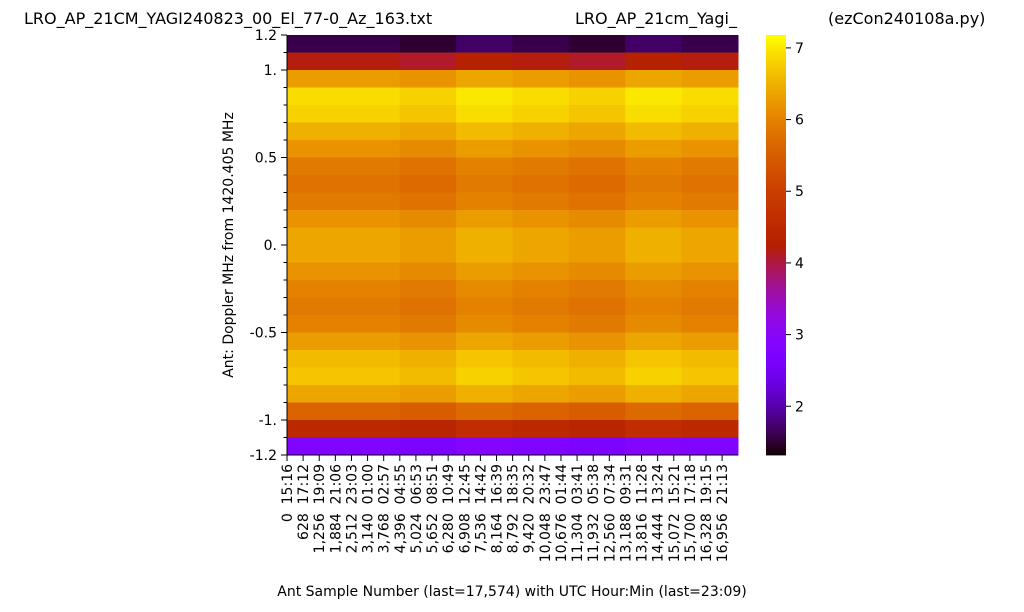  I want to click on y-tick-label: 0.5, so click(266, 159).